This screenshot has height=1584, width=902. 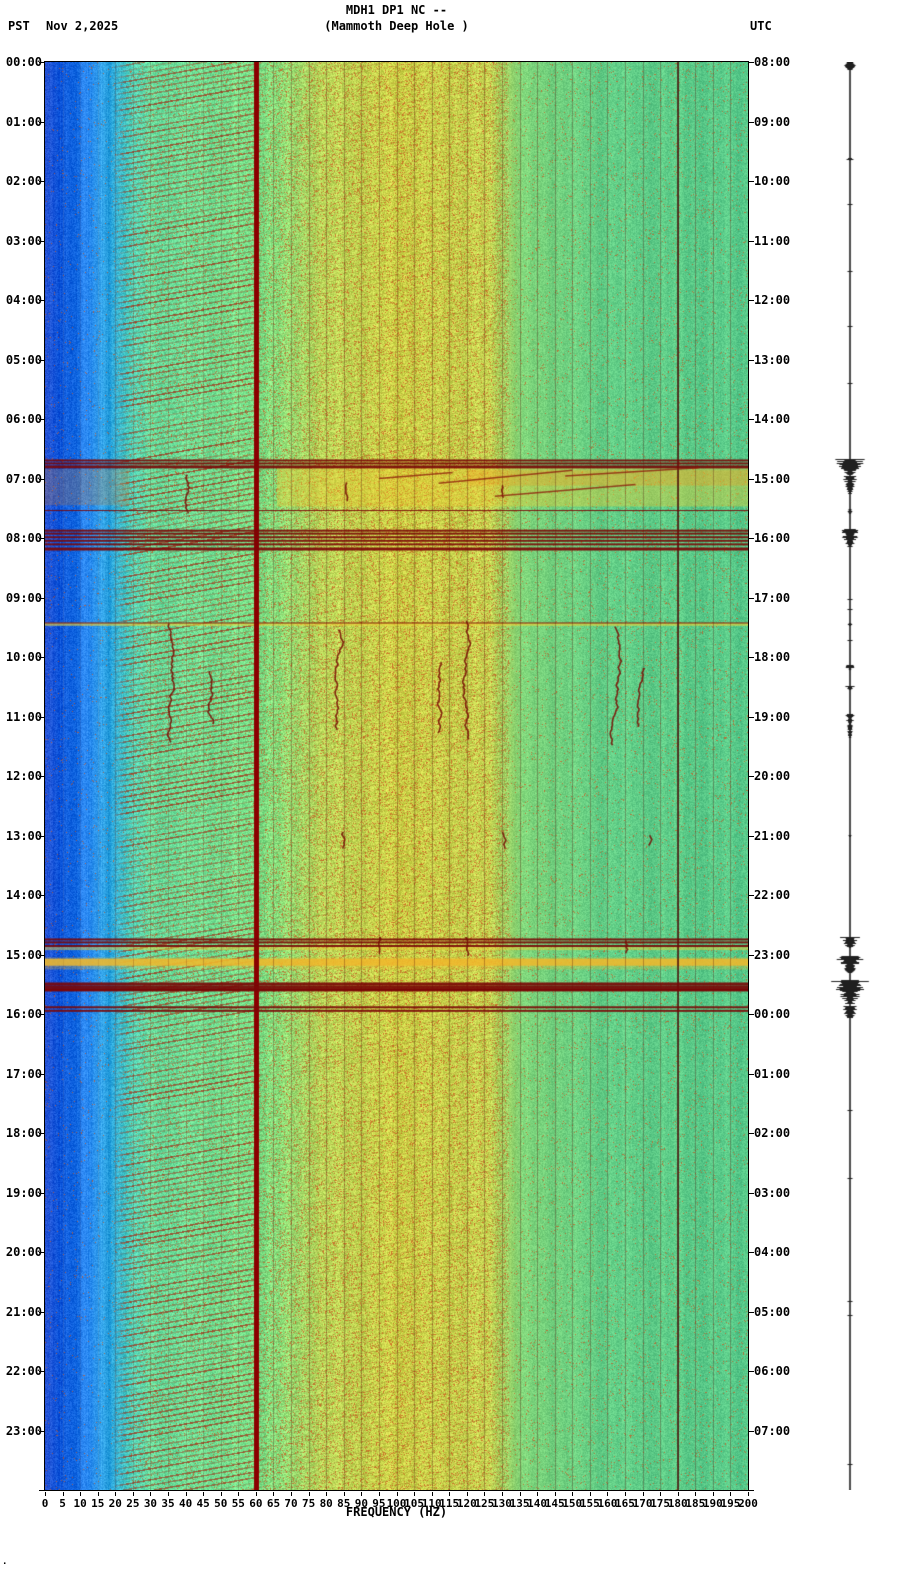 I want to click on left-time-label: 12:00, so click(x=23, y=776).